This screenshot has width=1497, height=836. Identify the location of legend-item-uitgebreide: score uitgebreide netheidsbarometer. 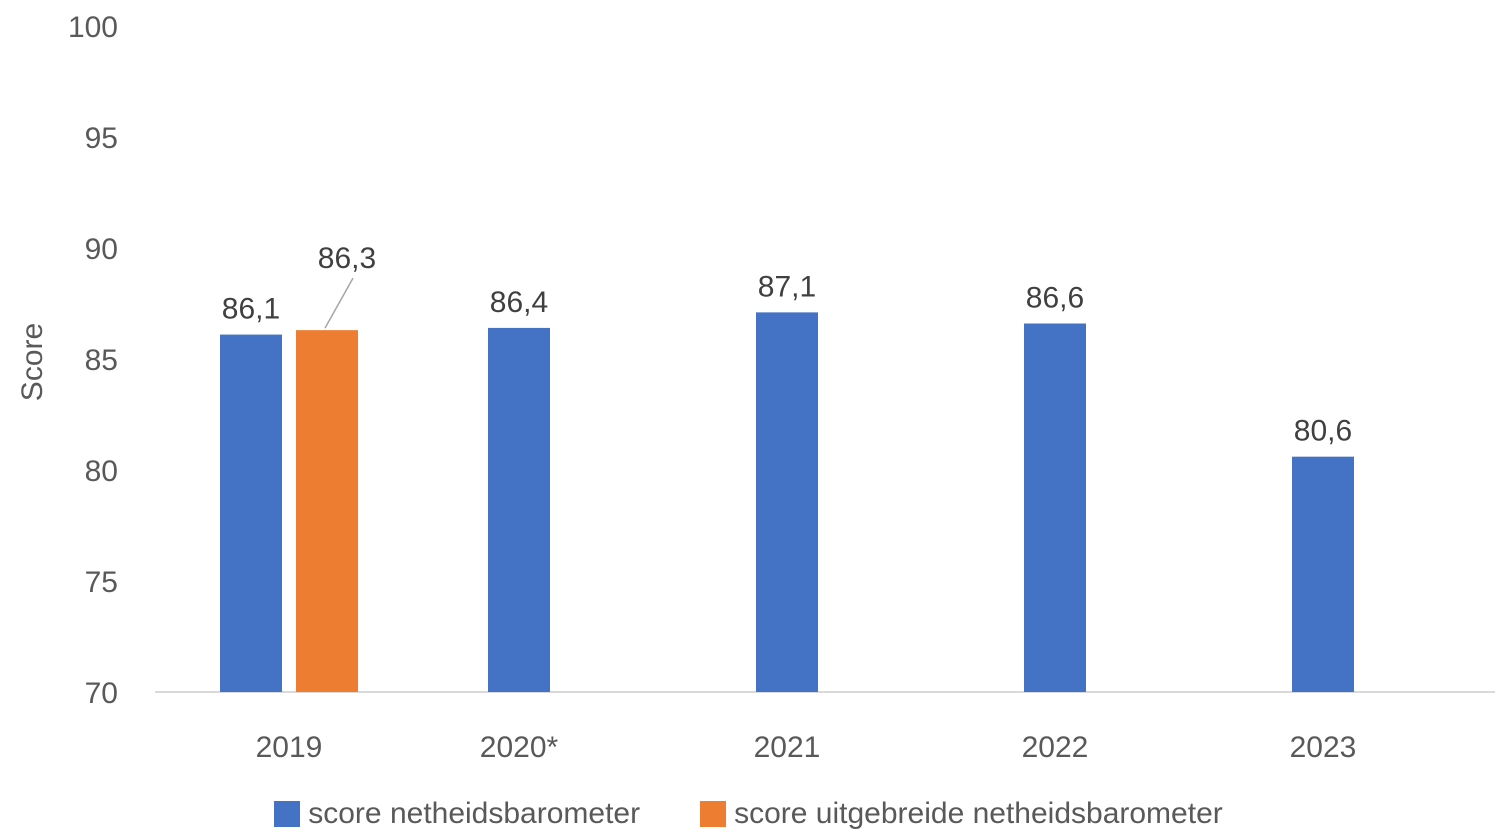
(961, 814).